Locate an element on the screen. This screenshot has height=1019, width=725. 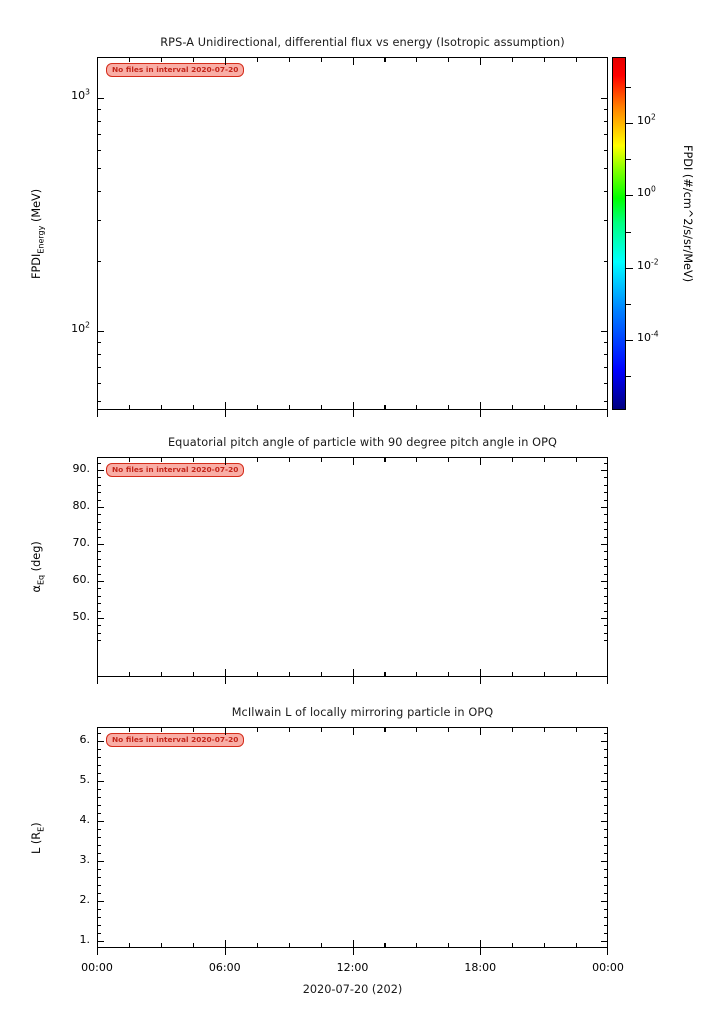
y-tick-label-3-5: 1. is located at coordinates (85, 939).